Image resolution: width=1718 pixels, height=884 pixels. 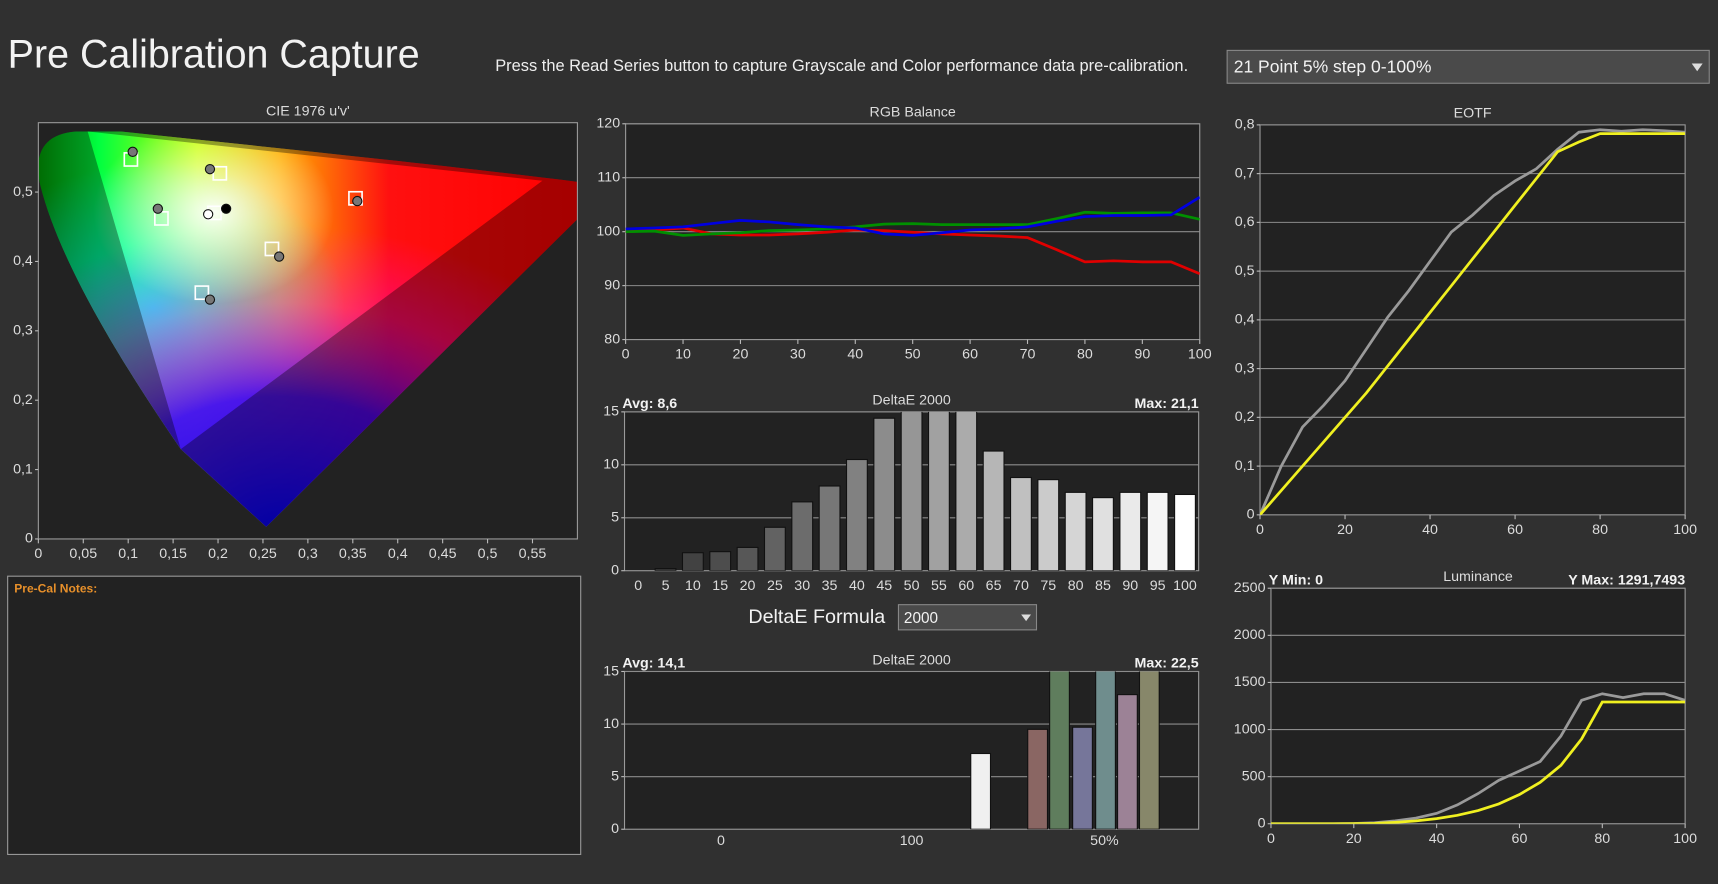 What do you see at coordinates (398, 554) in the screenshot?
I see `x-tick-label: 0,4` at bounding box center [398, 554].